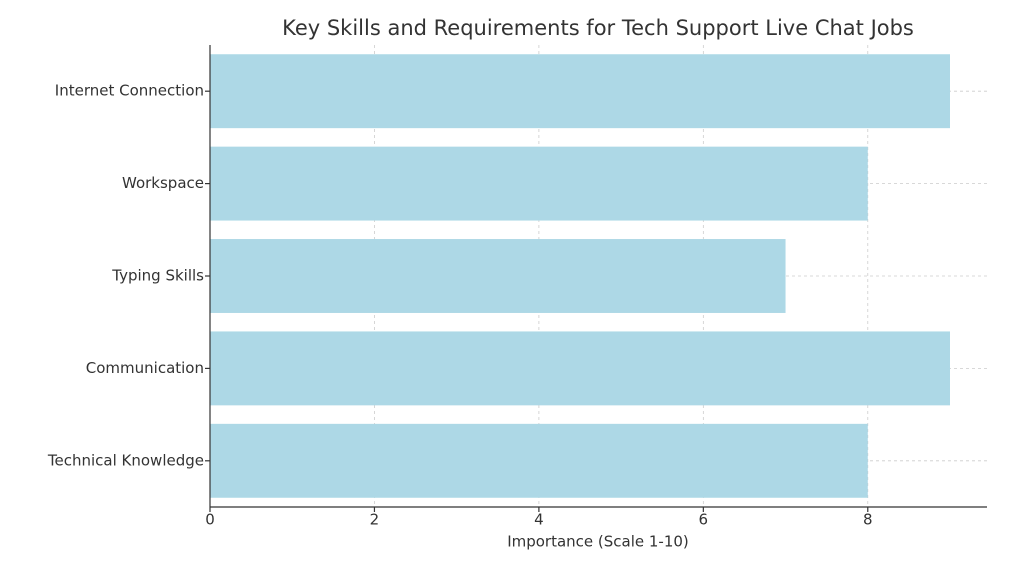 This screenshot has height=565, width=1024. I want to click on x-tick-label: 8, so click(868, 520).